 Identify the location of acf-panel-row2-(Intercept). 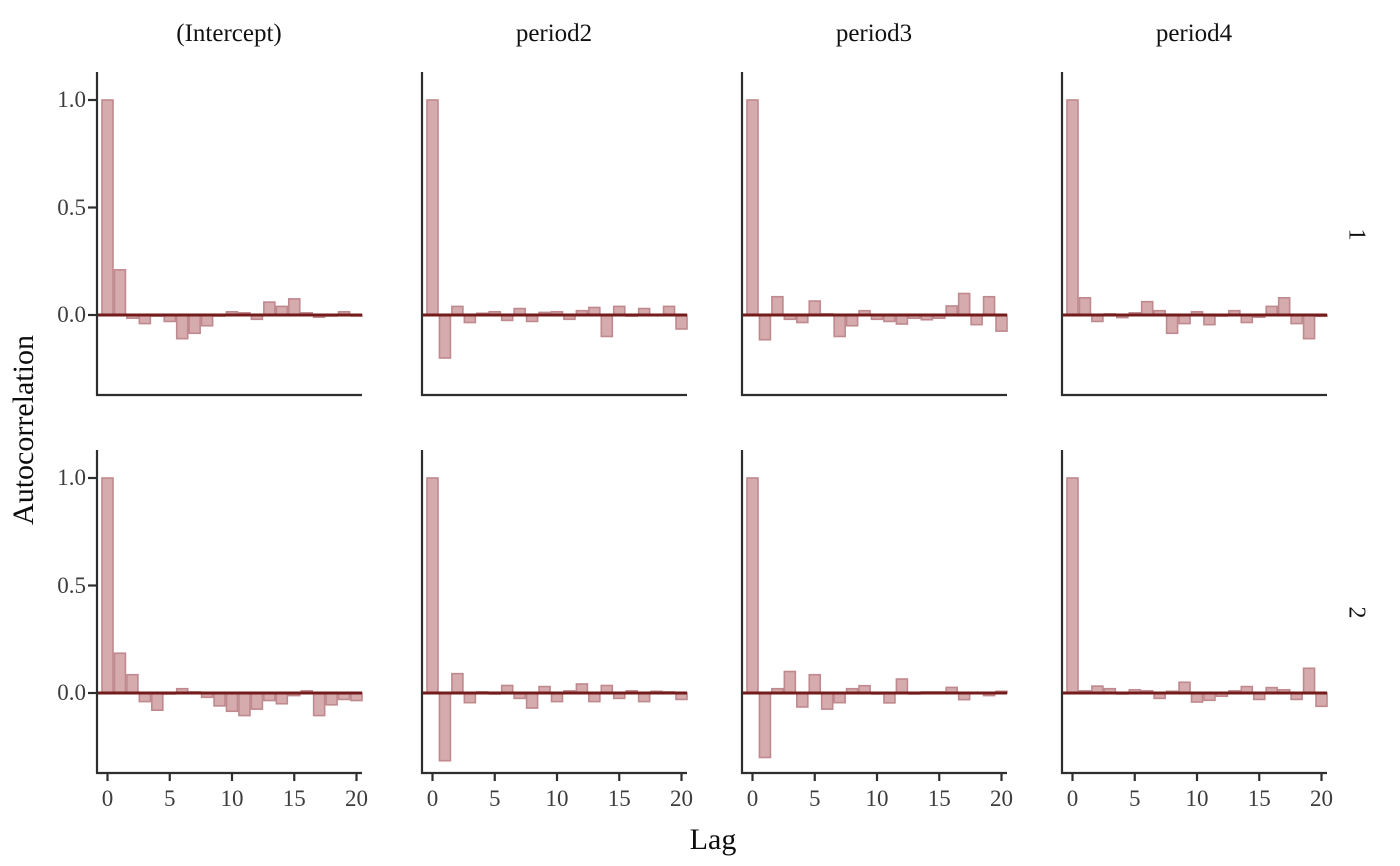
(225, 615).